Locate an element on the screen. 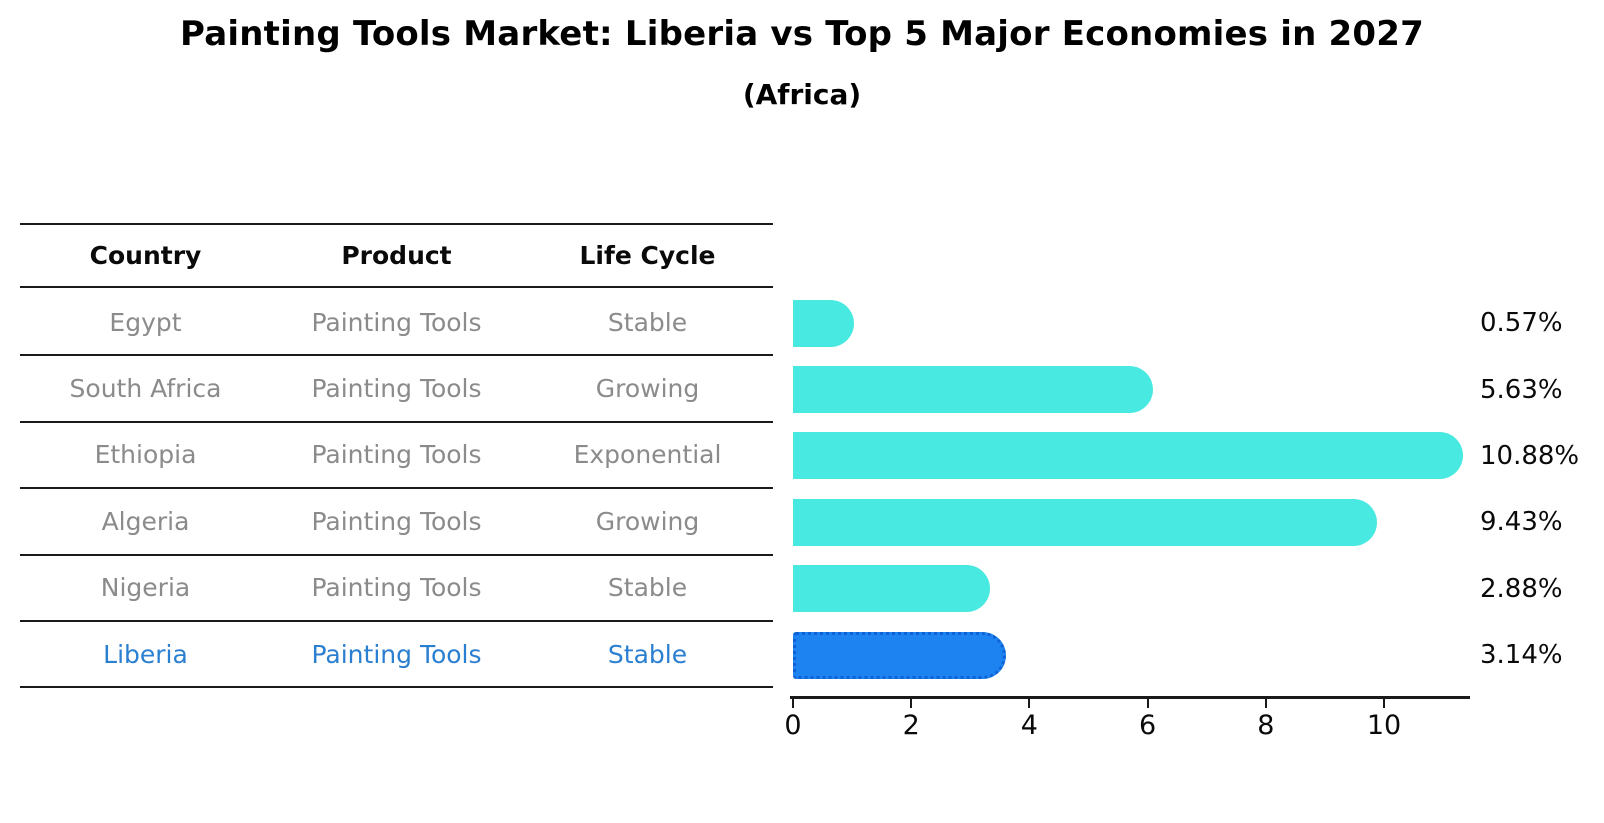 The width and height of the screenshot is (1604, 823). table-row-cells: Algeria Painting Tools Growing is located at coordinates (396, 522).